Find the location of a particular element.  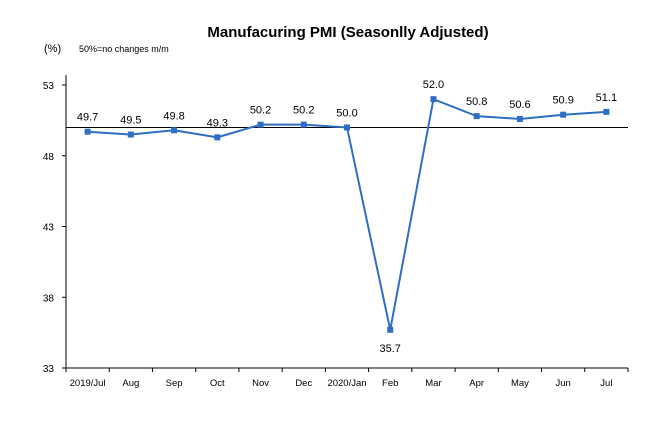

y-axis-unit: (%) is located at coordinates (52, 49).